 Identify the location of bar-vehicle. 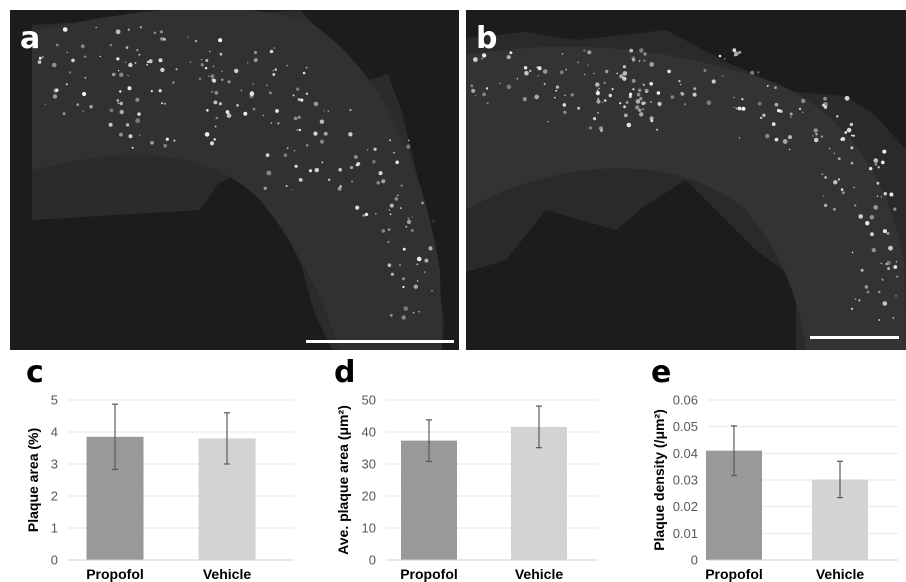
(539, 493).